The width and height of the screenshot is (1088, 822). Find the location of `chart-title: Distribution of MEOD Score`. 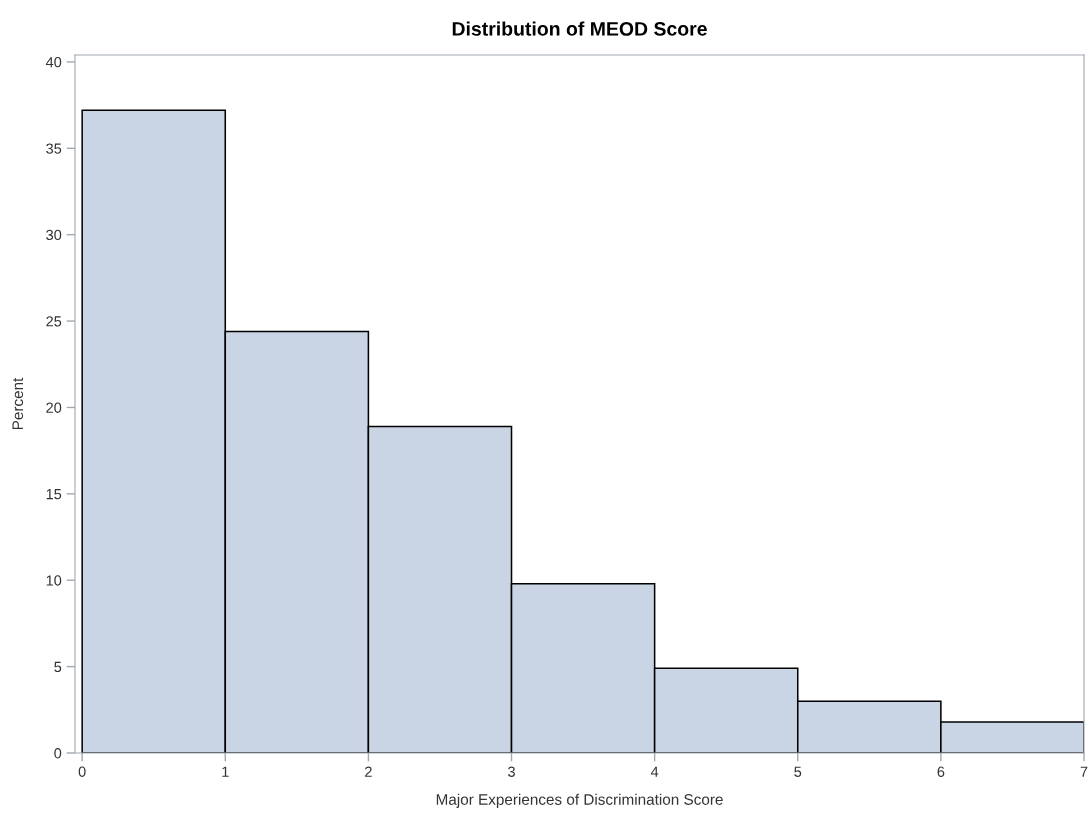

chart-title: Distribution of MEOD Score is located at coordinates (579, 28).